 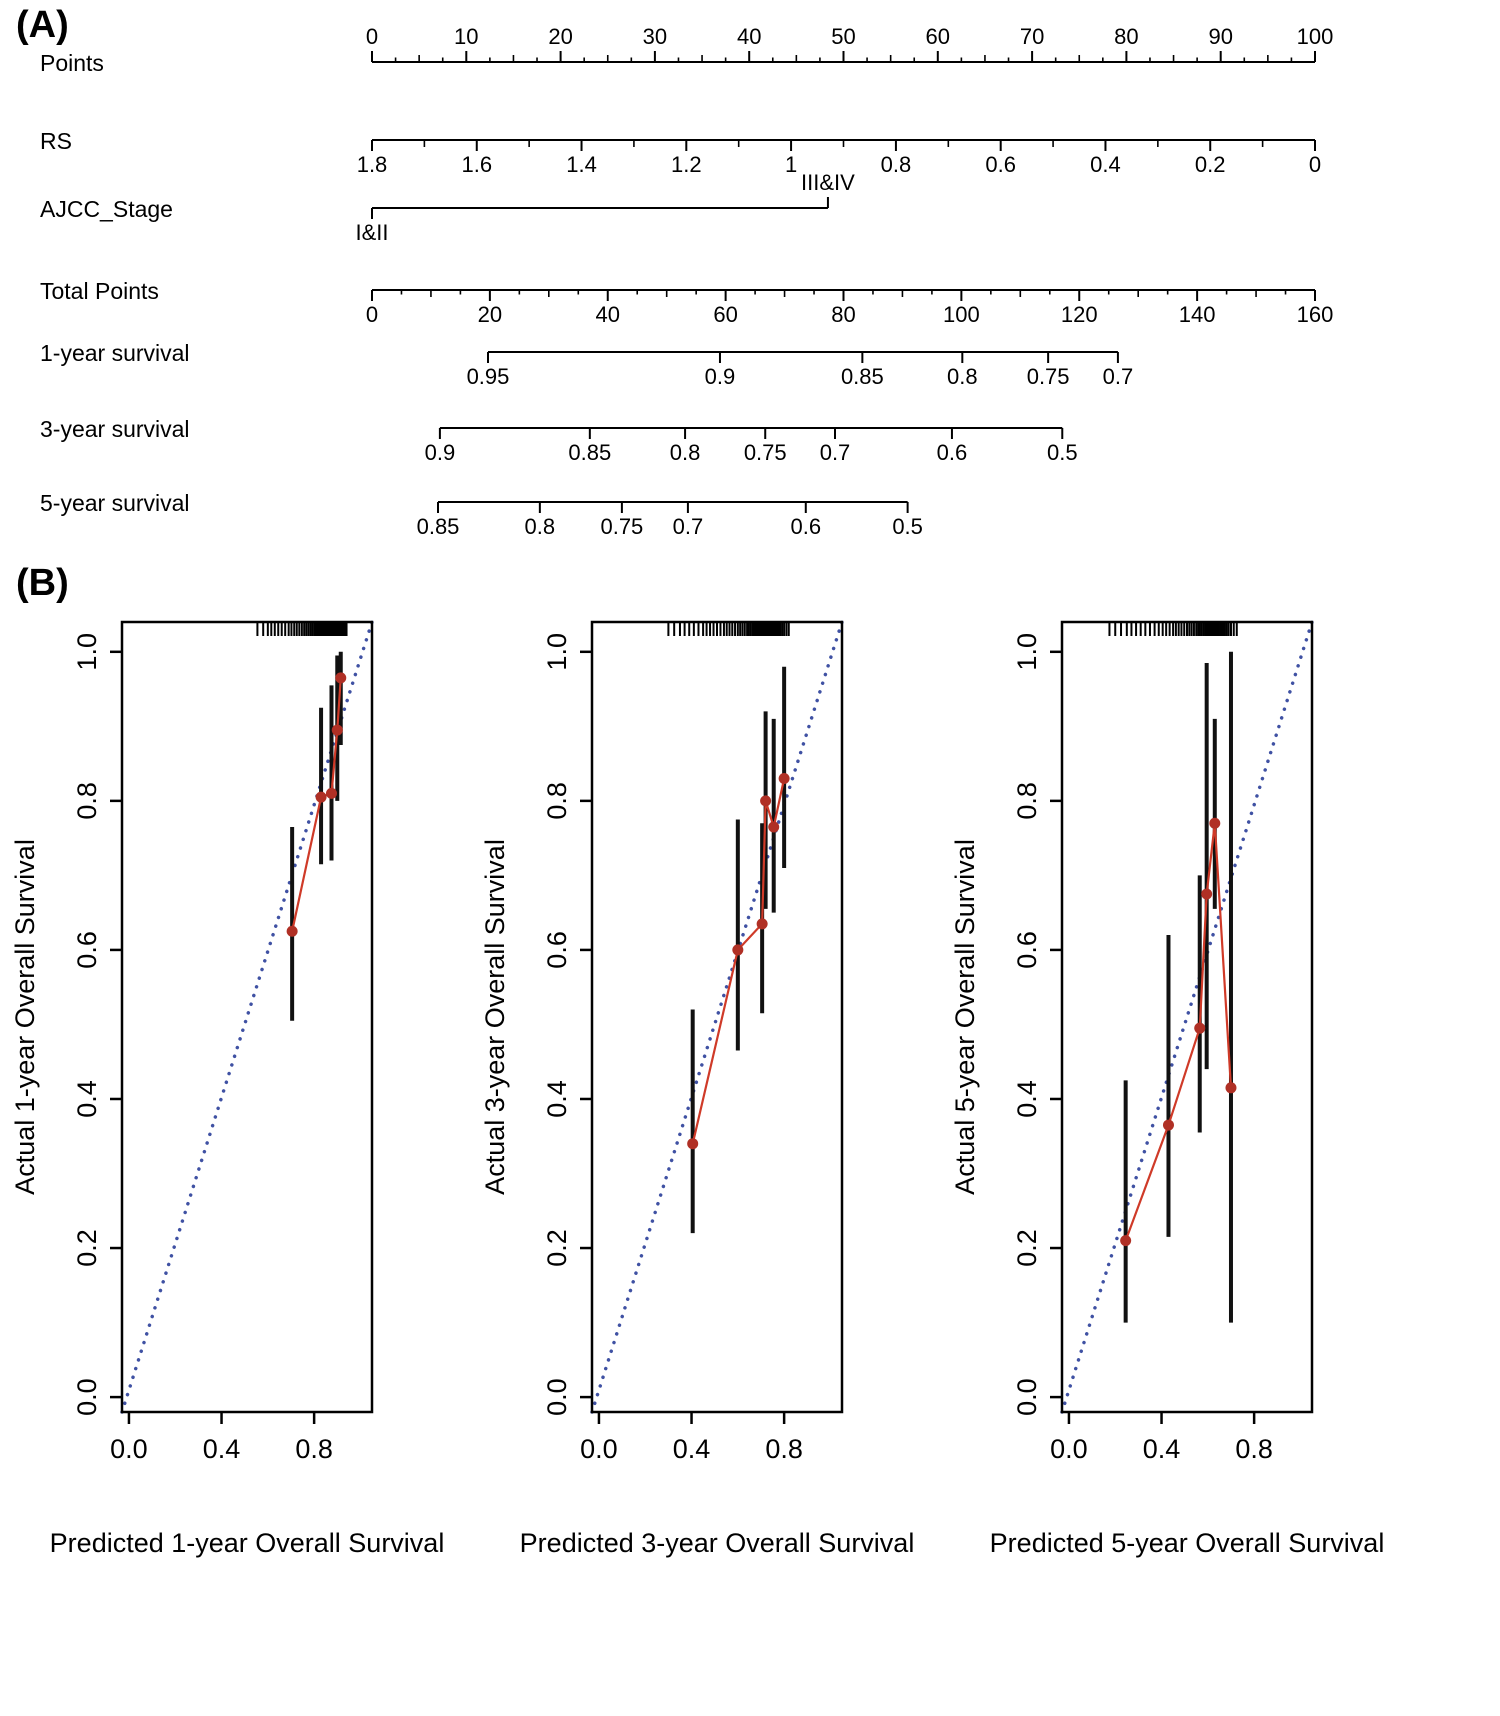 I want to click on ideal-line, so click(x=247, y=1017).